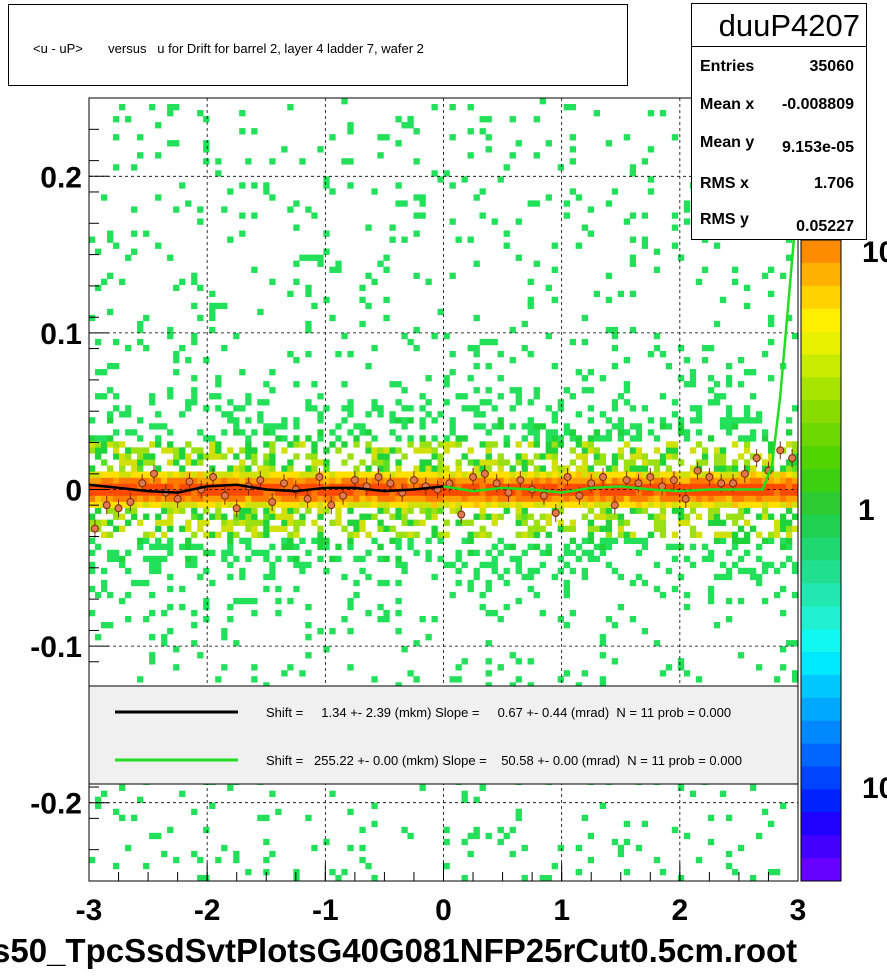 The image size is (887, 980). Describe the element at coordinates (821, 389) in the screenshot. I see `color-scale-bin` at that location.